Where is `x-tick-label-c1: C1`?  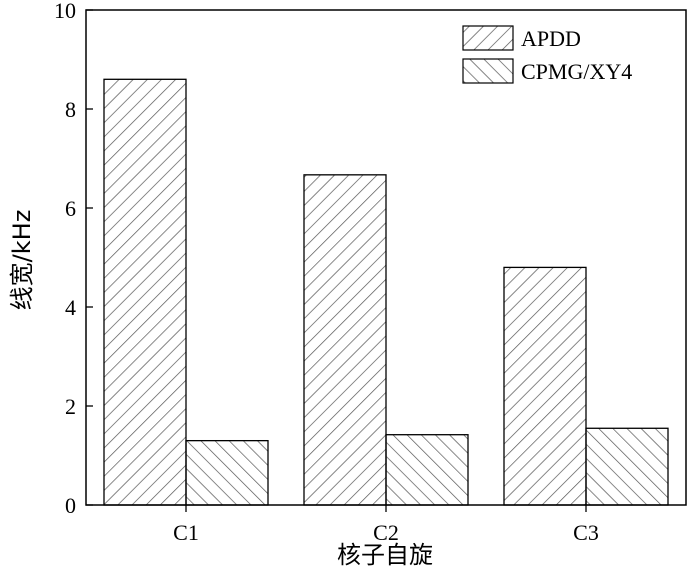 x-tick-label-c1: C1 is located at coordinates (186, 532).